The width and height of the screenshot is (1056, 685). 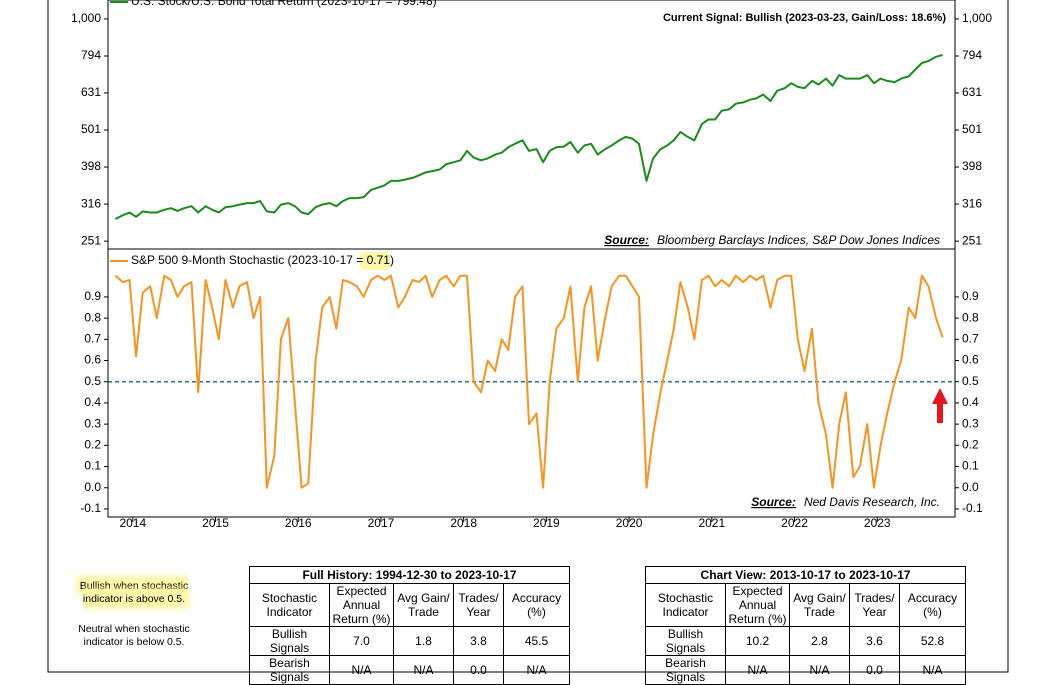 I want to click on cell: 3.6, so click(x=874, y=641).